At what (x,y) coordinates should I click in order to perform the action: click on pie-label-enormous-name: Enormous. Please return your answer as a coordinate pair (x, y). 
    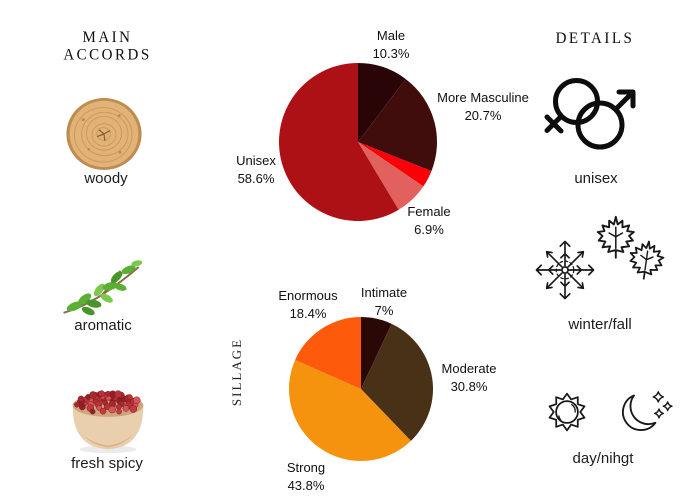
    Looking at the image, I should click on (308, 295).